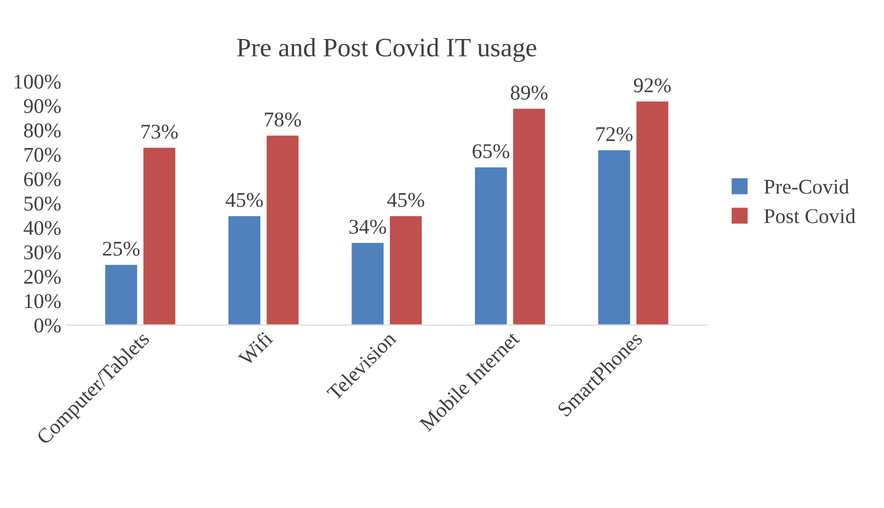 This screenshot has width=884, height=508. What do you see at coordinates (491, 151) in the screenshot?
I see `data-label: 65%` at bounding box center [491, 151].